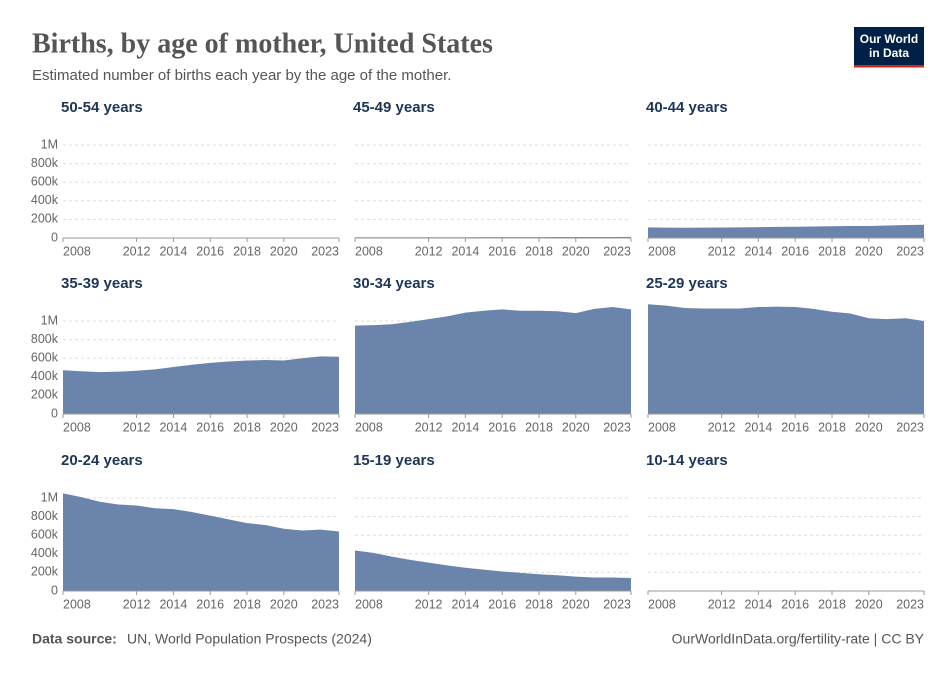 The image size is (952, 674). Describe the element at coordinates (889, 39) in the screenshot. I see `logo-text: Our World` at that location.